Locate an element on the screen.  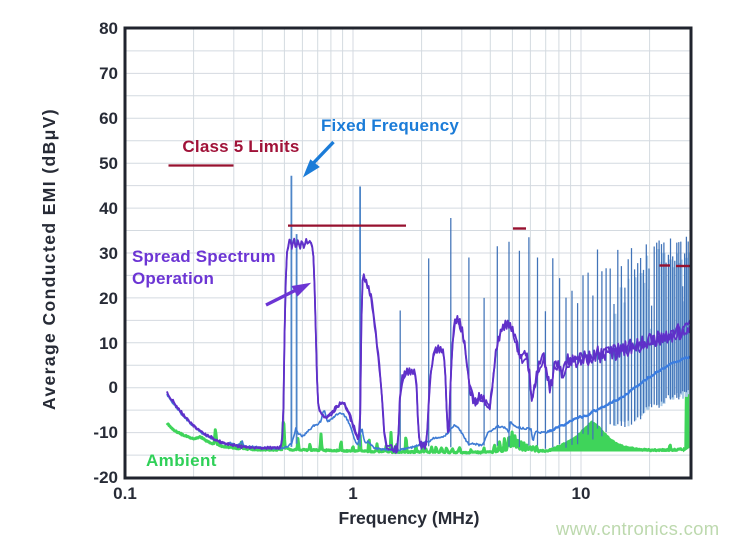
svg-text: -10 is located at coordinates (105, 432).